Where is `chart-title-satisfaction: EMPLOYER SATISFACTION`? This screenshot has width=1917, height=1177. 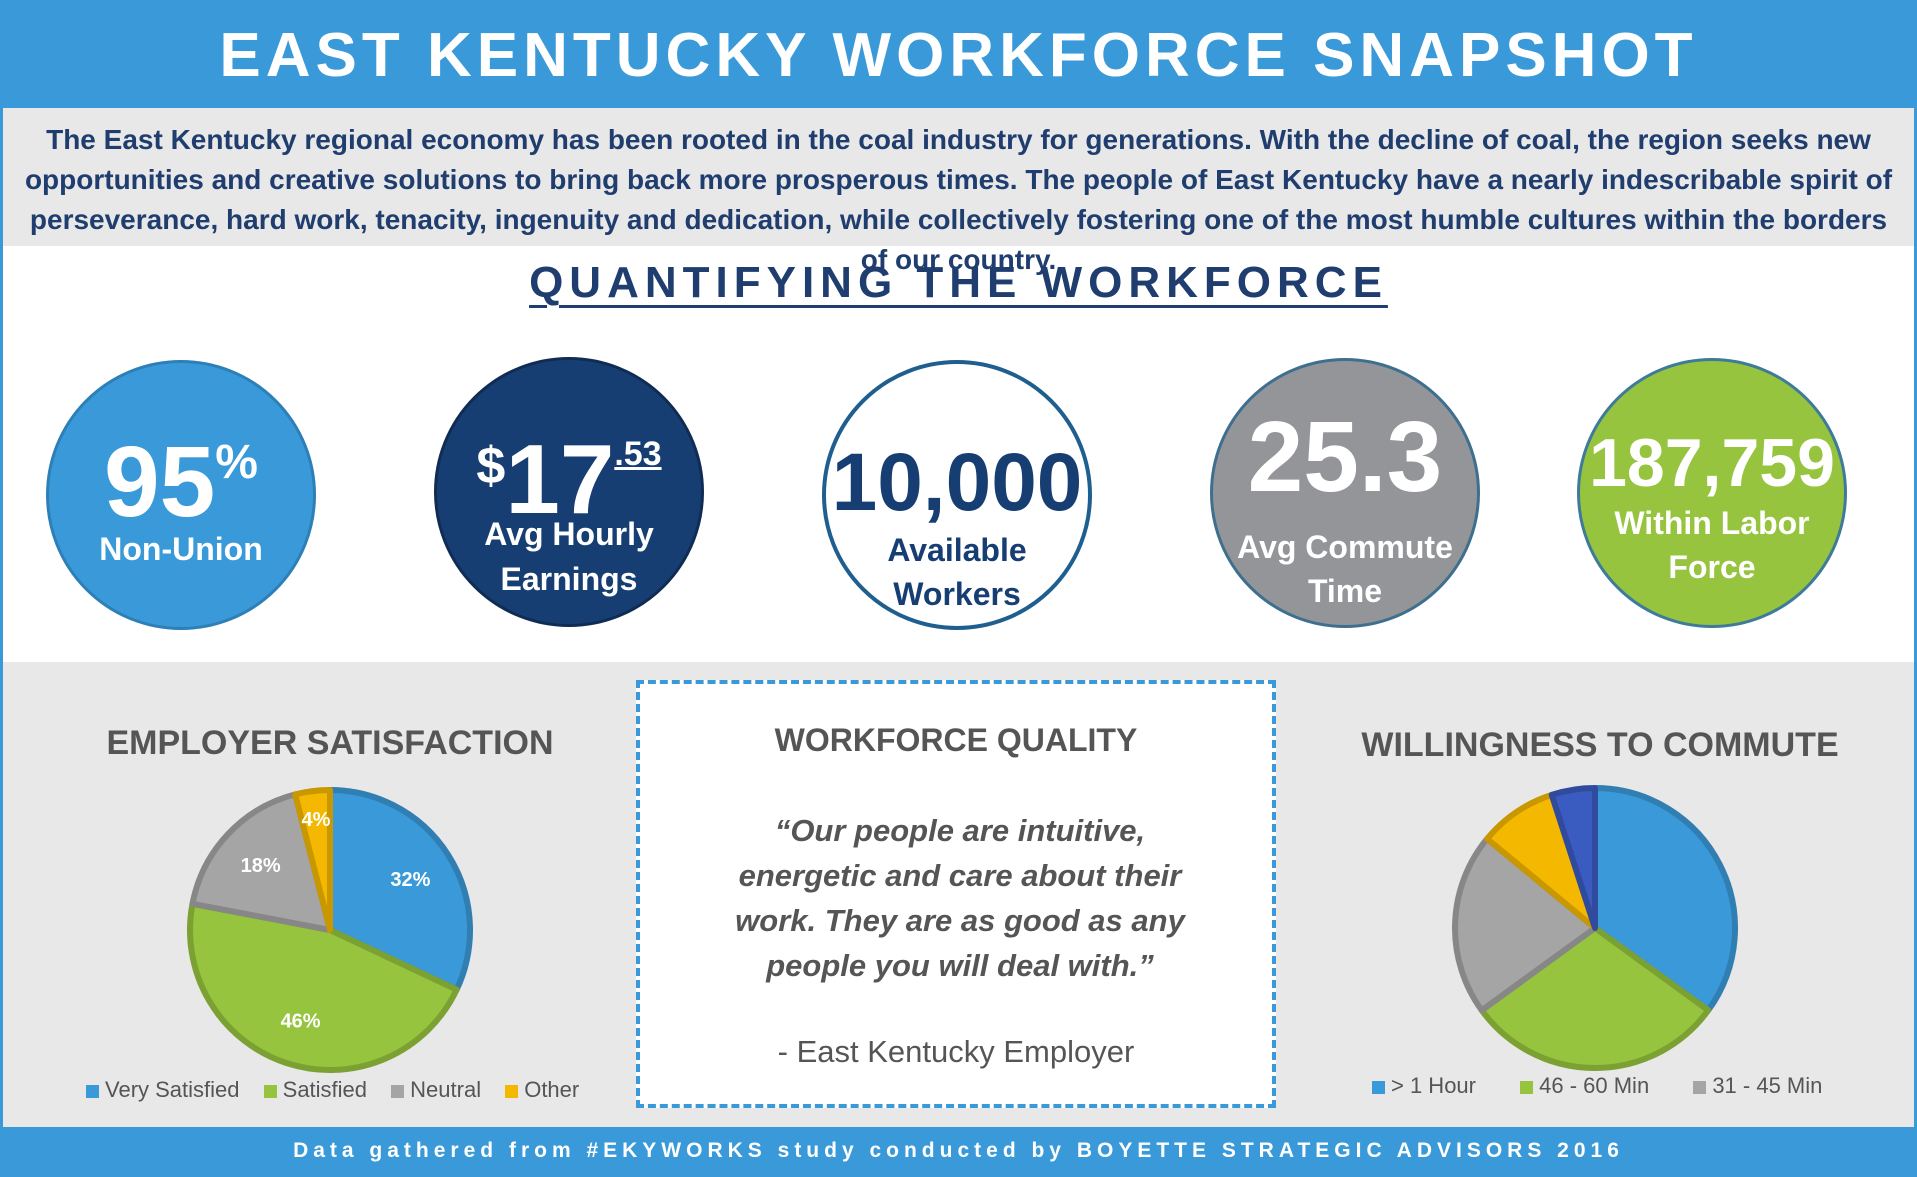
chart-title-satisfaction: EMPLOYER SATISFACTION is located at coordinates (330, 743).